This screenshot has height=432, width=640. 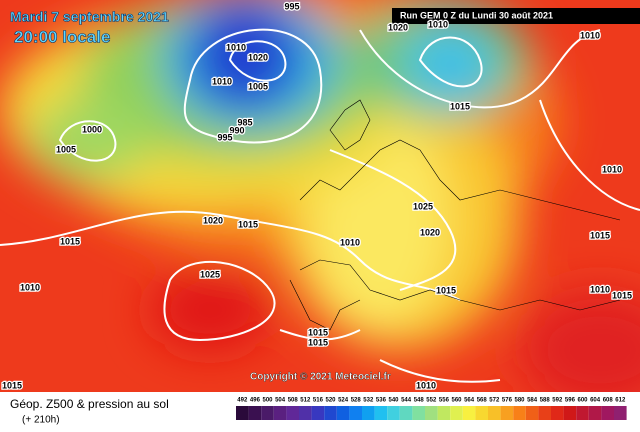 I want to click on legend-tick: 608, so click(x=608, y=401).